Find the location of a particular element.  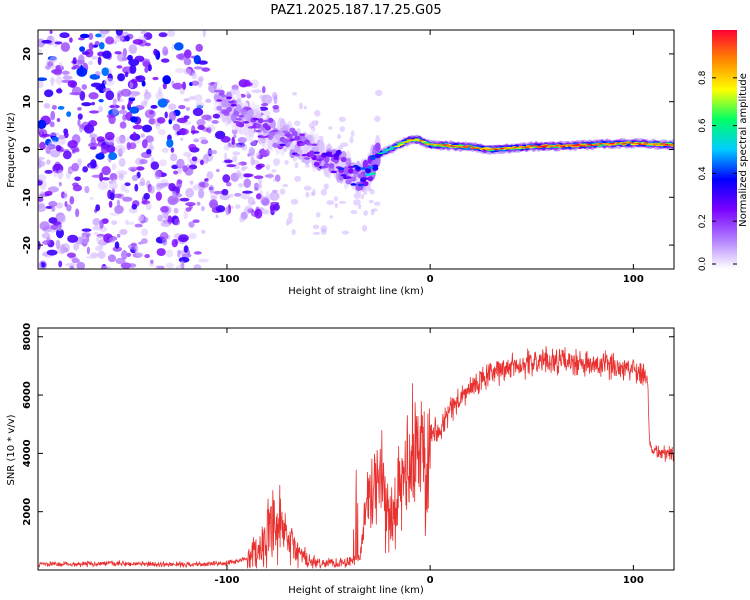

x-tick-label: 0 is located at coordinates (430, 580).